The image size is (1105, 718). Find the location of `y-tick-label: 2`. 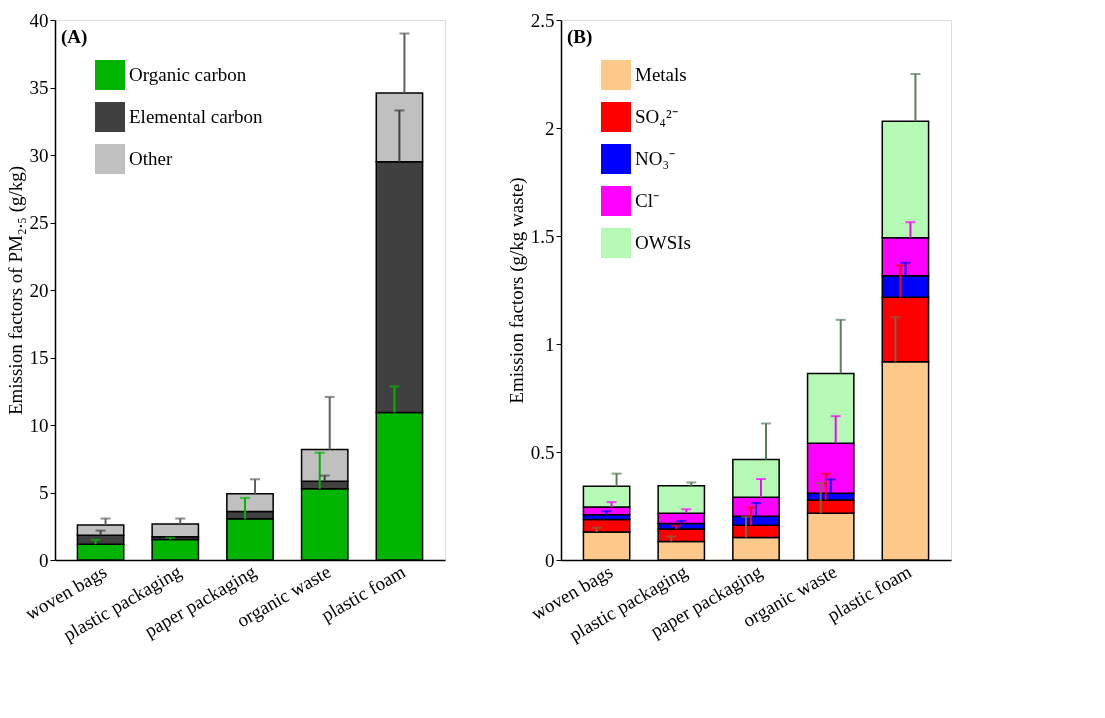

y-tick-label: 2 is located at coordinates (550, 128).